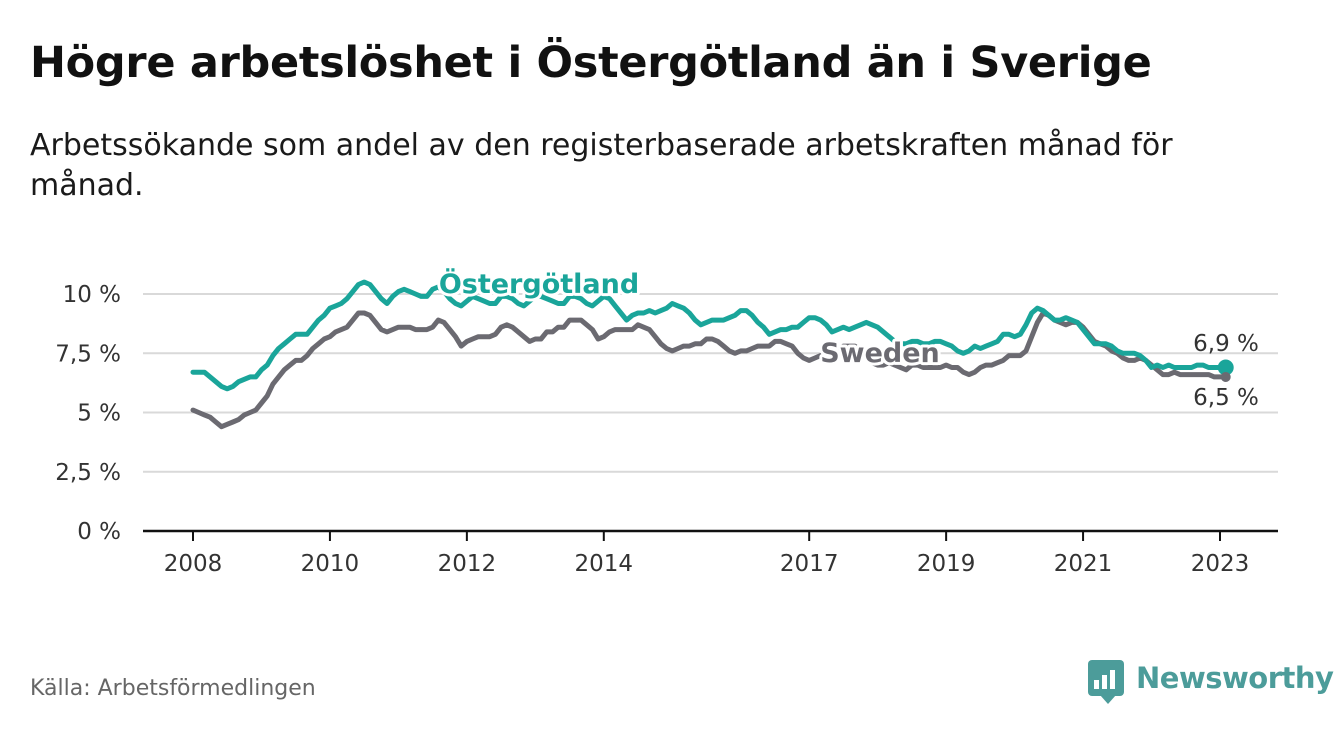 This screenshot has height=734, width=1340. Describe the element at coordinates (92, 295) in the screenshot. I see `y-tick-label: 10 %` at that location.